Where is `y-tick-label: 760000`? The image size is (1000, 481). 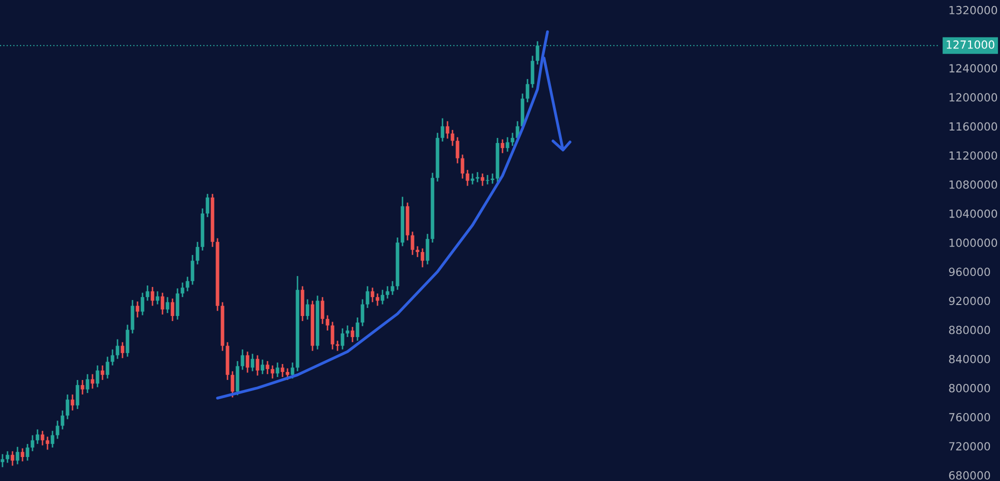 y-tick-label: 760000 is located at coordinates (969, 417).